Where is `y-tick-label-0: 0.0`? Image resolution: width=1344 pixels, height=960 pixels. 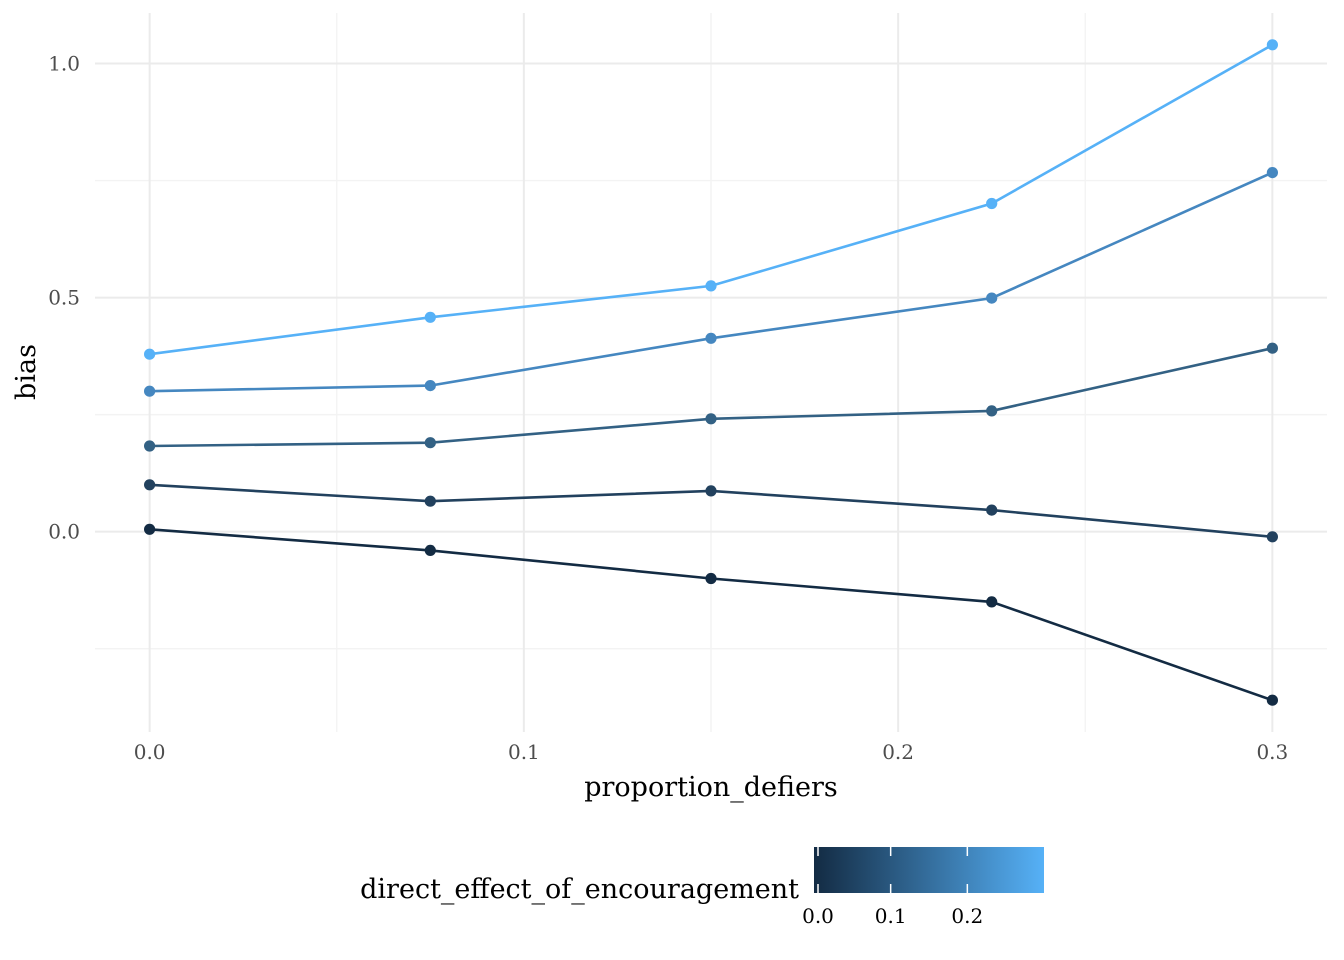
y-tick-label-0: 0.0 is located at coordinates (64, 532).